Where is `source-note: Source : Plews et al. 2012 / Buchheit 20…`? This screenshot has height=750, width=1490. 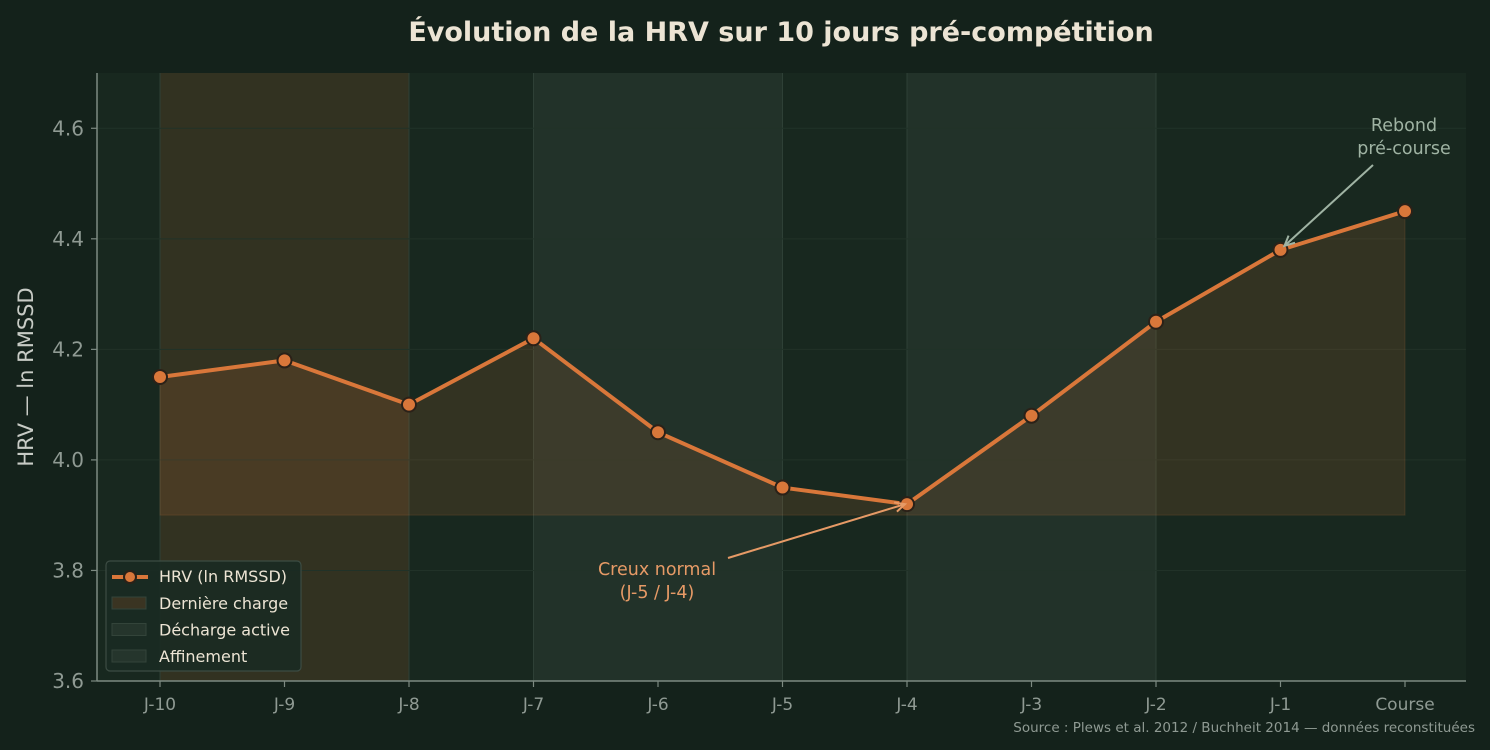 source-note: Source : Plews et al. 2012 / Buchheit 20… is located at coordinates (1244, 728).